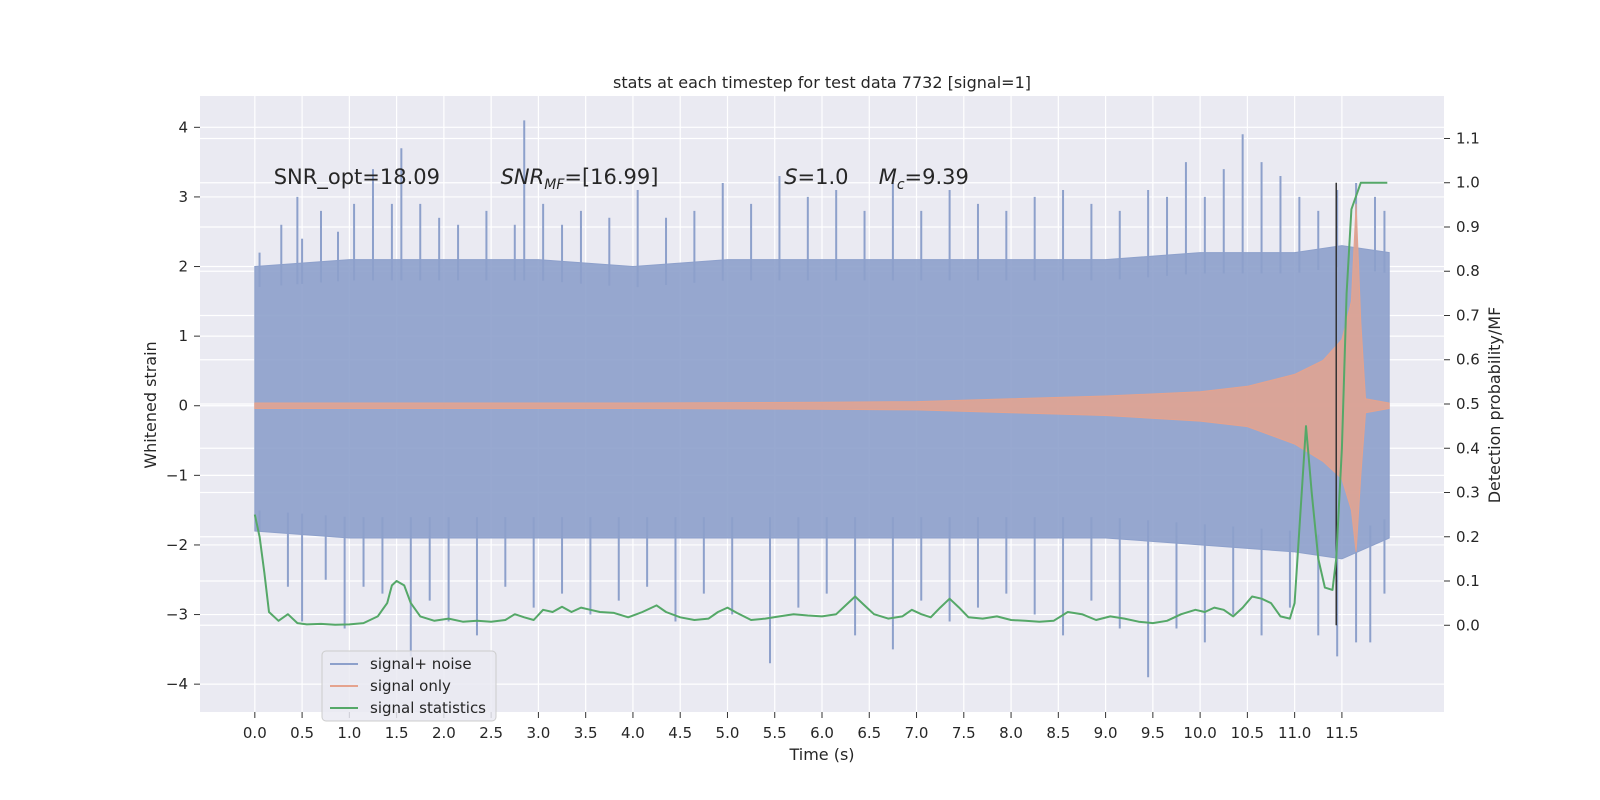 This screenshot has width=1600, height=800. I want to click on x-tick-label: 9.0, so click(1106, 733).